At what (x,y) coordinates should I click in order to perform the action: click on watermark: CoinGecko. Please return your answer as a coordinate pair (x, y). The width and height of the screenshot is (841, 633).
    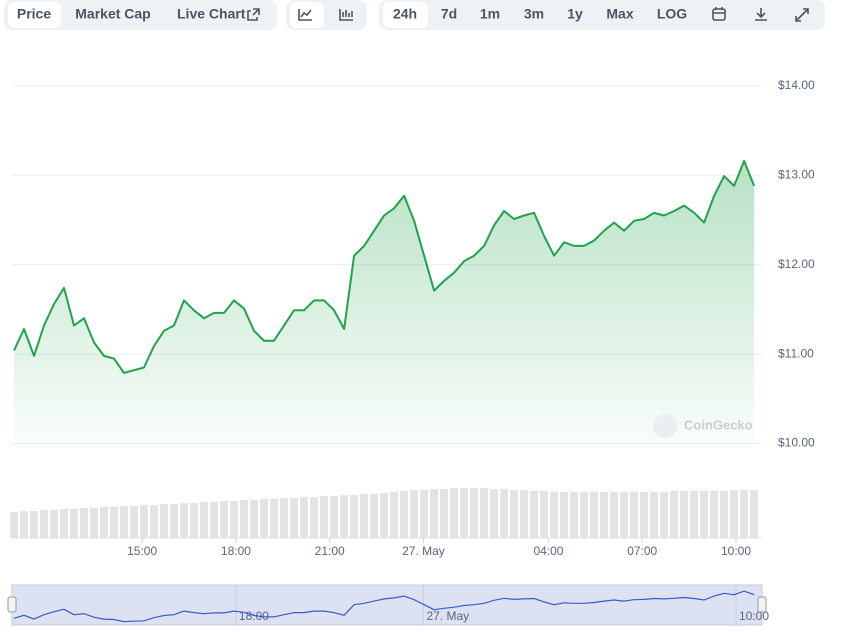
    Looking at the image, I should click on (703, 426).